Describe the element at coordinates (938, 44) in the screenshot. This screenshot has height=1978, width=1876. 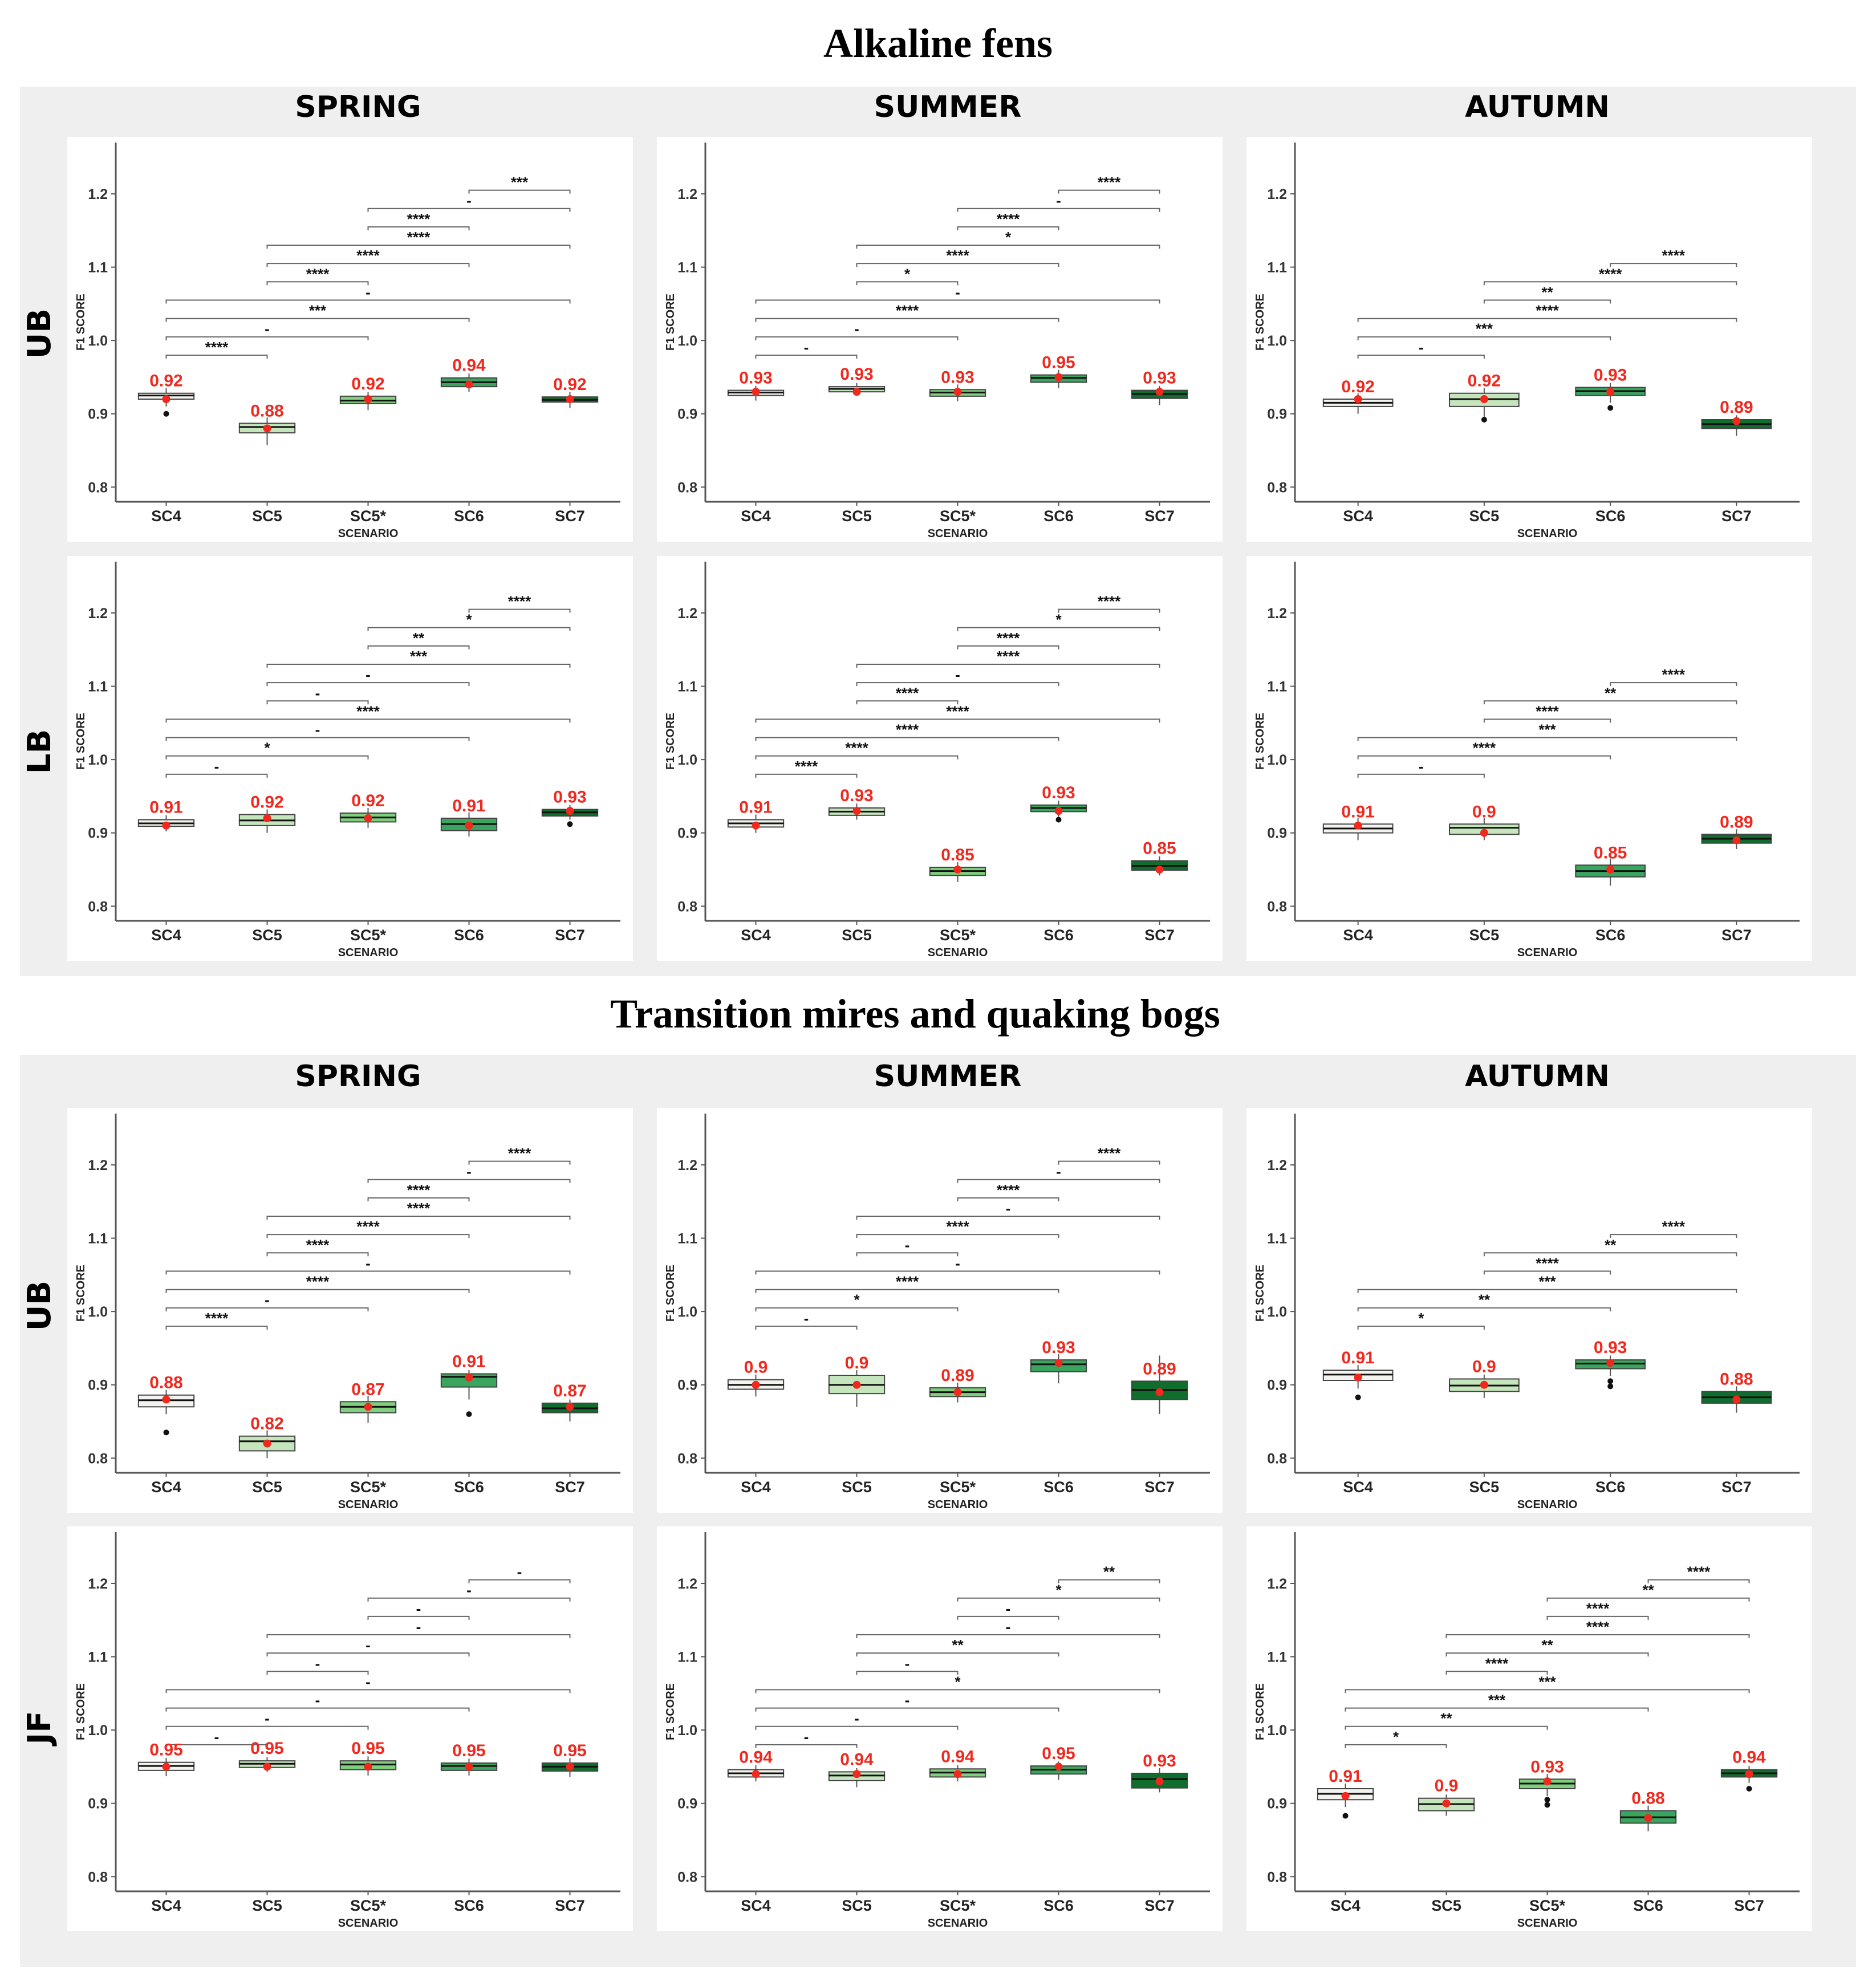
I see `section-title-alkaline-fens: Alkaline fens` at that location.